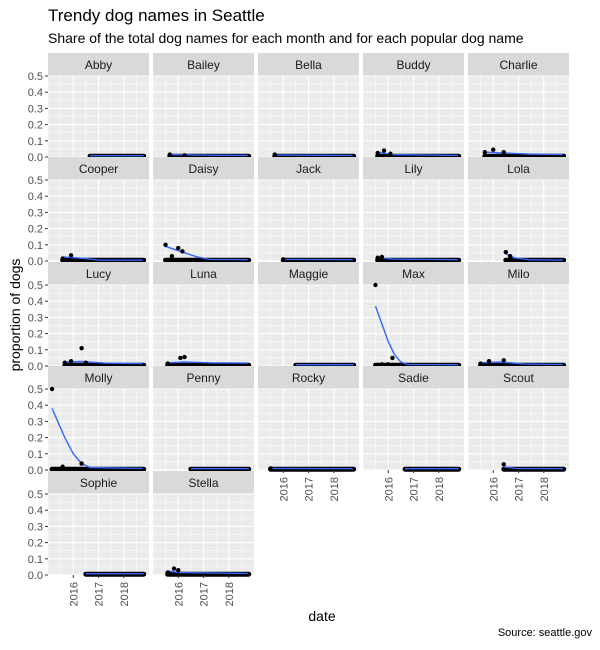  What do you see at coordinates (35, 181) in the screenshot?
I see `y-tick-label: 0.5` at bounding box center [35, 181].